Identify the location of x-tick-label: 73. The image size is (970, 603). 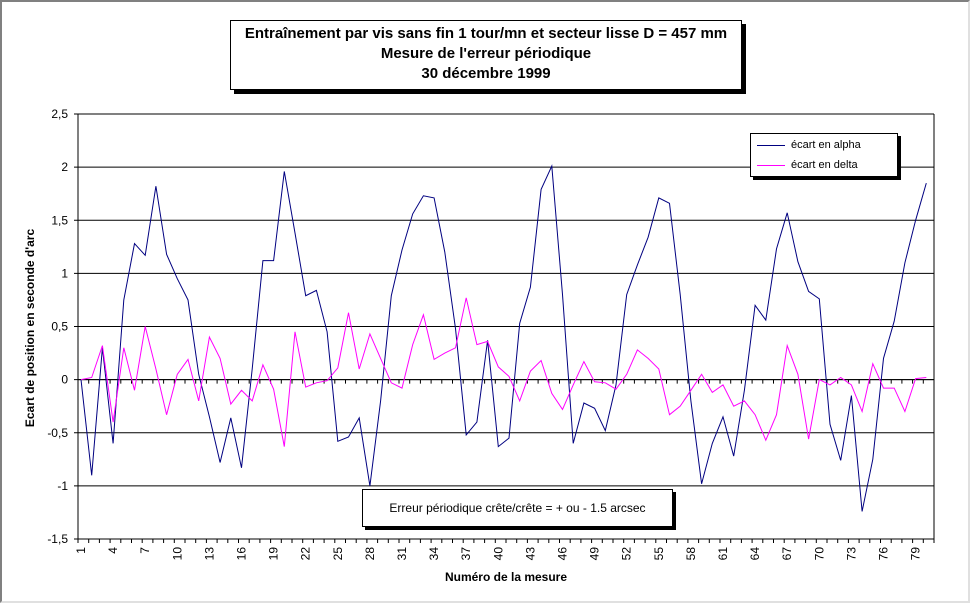
(851, 554).